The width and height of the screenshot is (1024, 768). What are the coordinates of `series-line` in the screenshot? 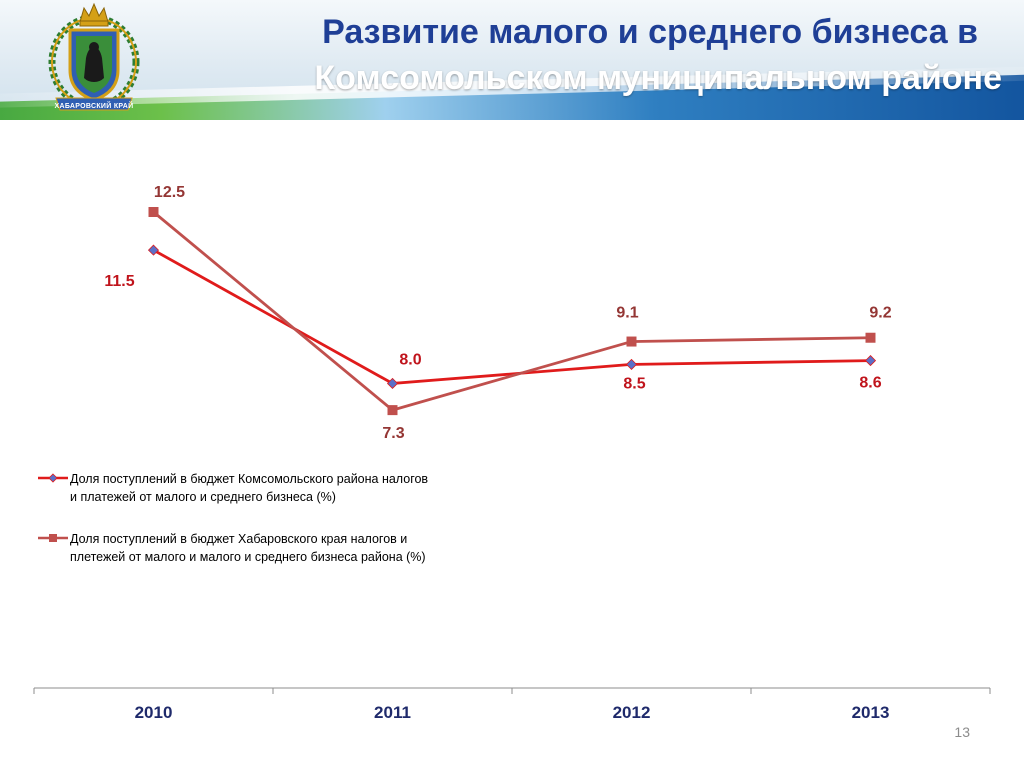 It's located at (511, 316).